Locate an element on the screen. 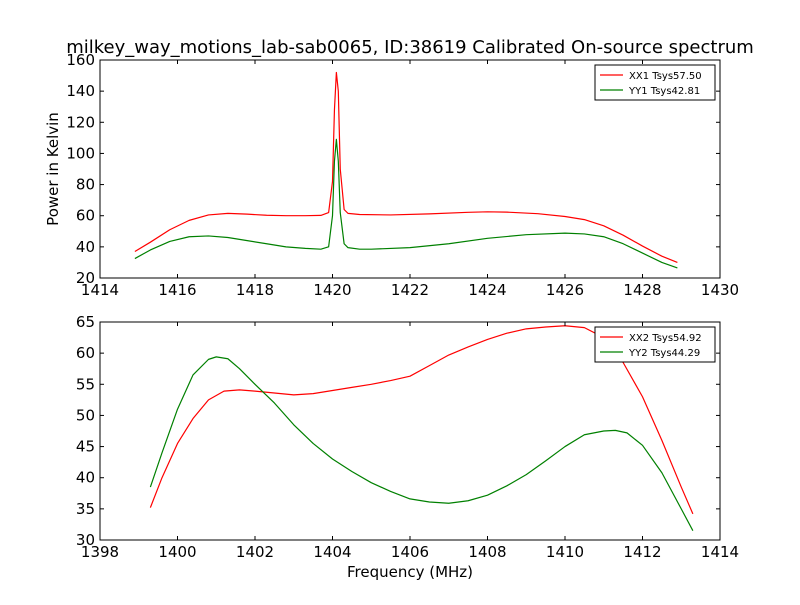 The height and width of the screenshot is (605, 800). x-tick-label: 1418 is located at coordinates (255, 290).